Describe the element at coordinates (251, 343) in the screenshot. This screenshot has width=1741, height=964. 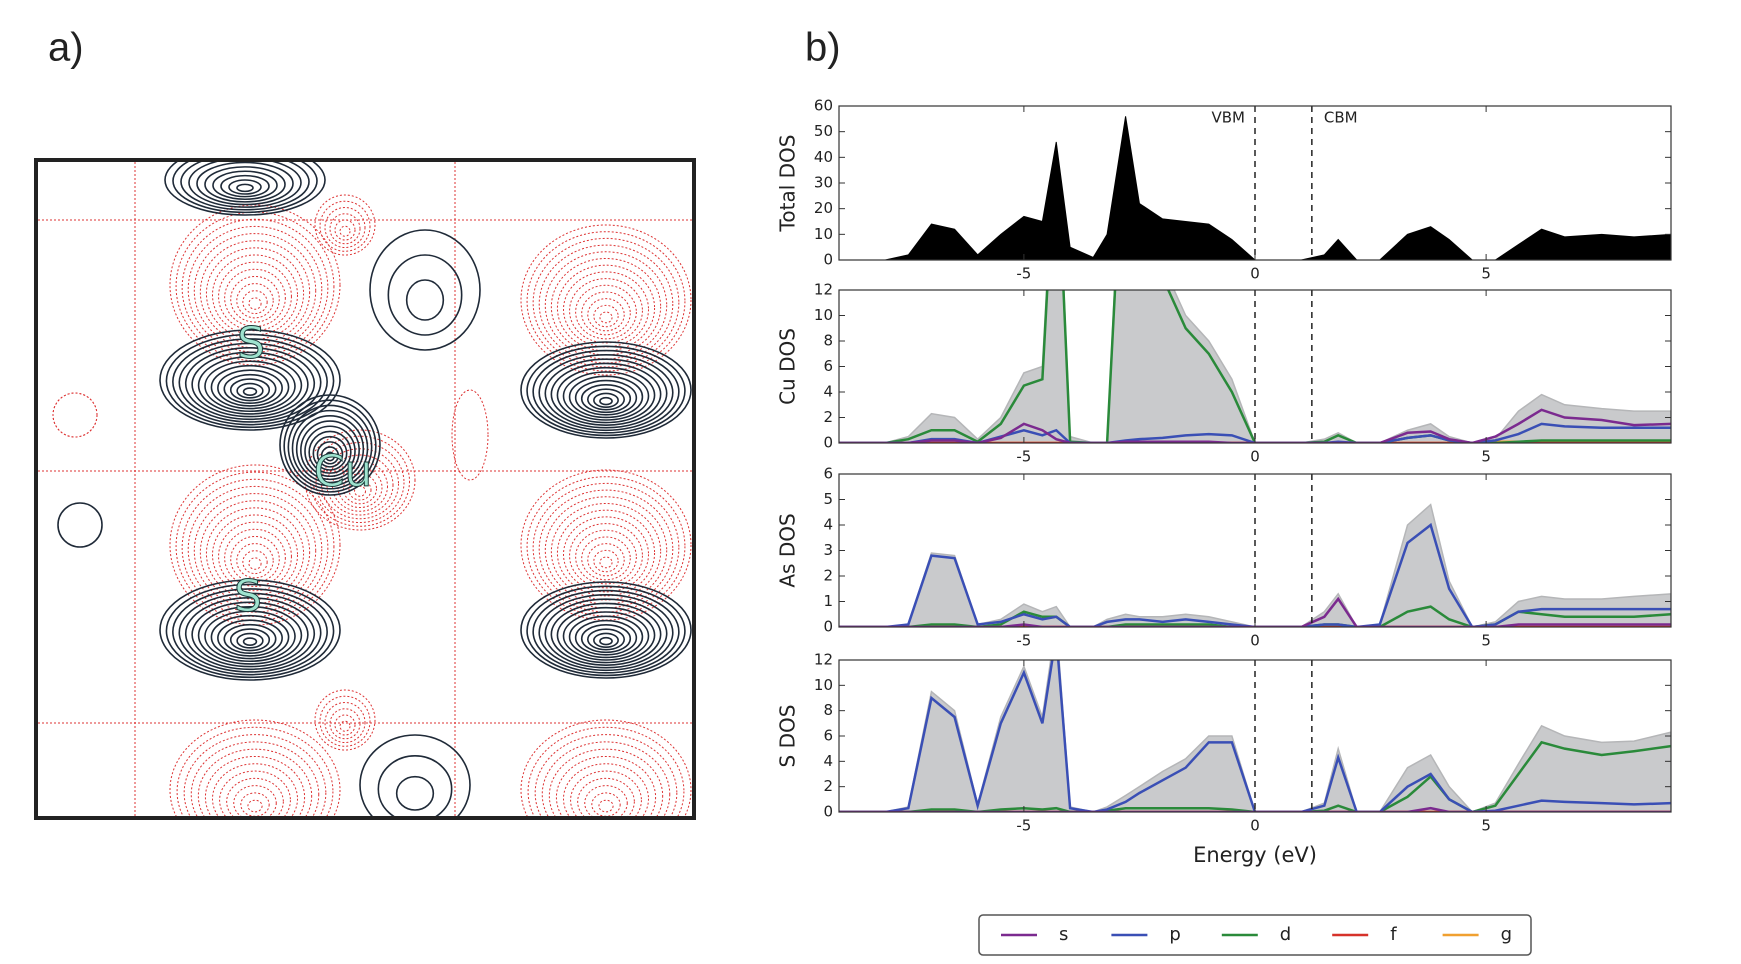
I see `atom-label: S` at that location.